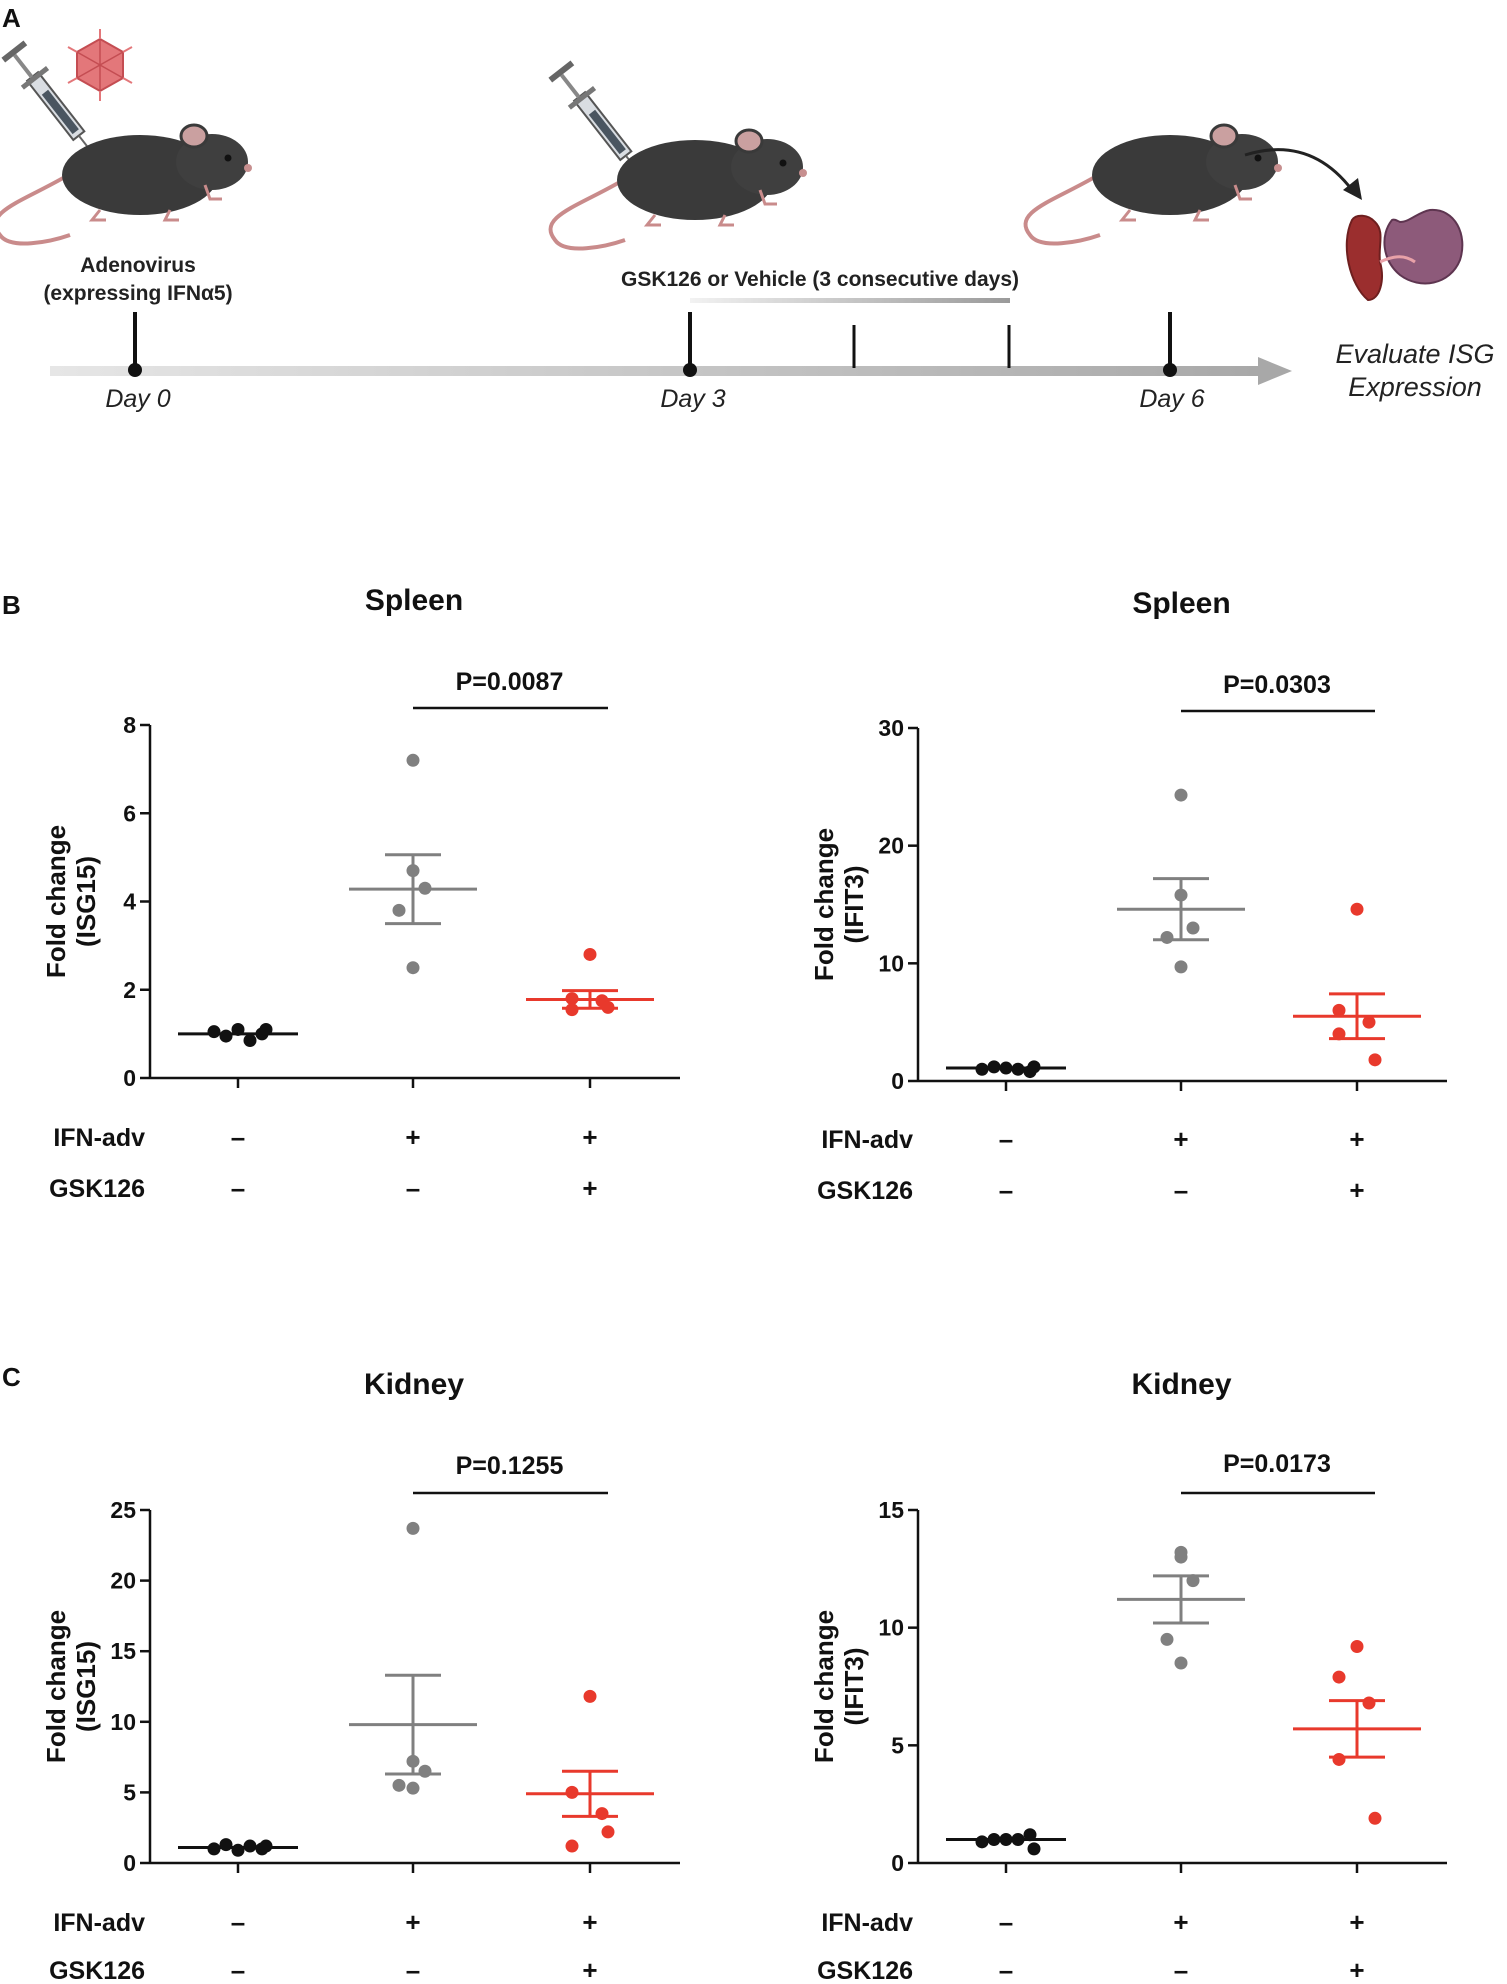 The height and width of the screenshot is (1984, 1507). Describe the element at coordinates (850, 300) in the screenshot. I see `treatment-bar` at that location.